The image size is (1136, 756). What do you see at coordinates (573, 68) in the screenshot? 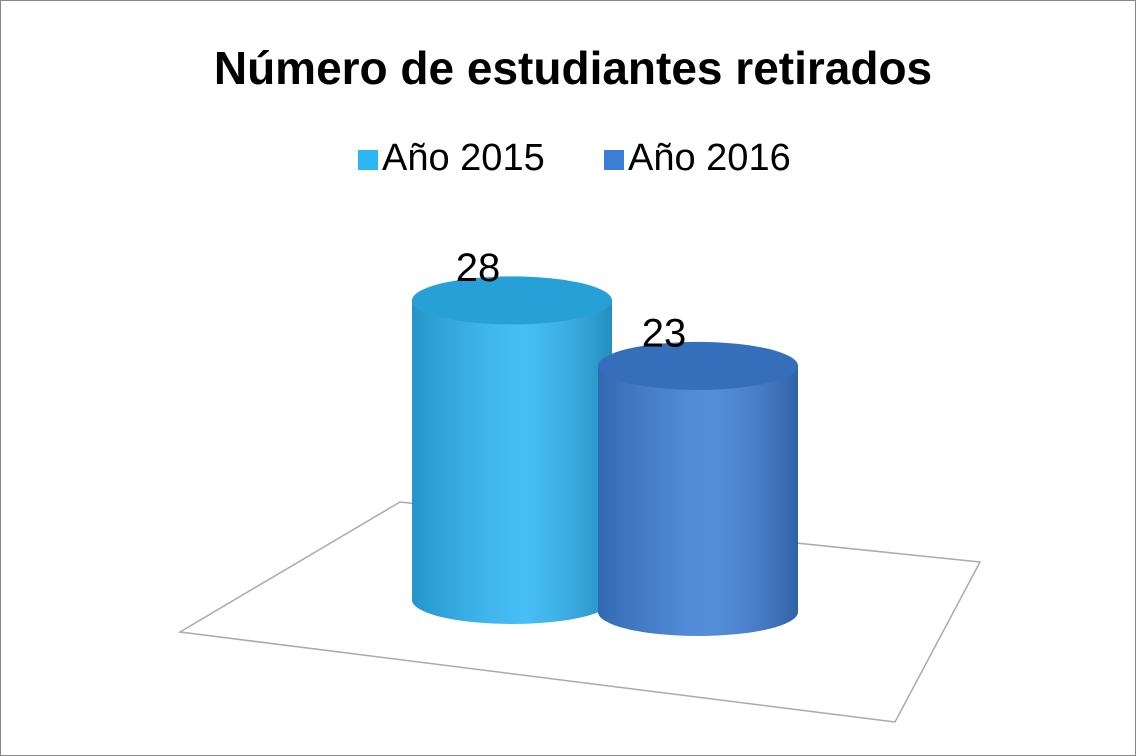
I see `chart-title: Número de estudiantes retirados` at bounding box center [573, 68].